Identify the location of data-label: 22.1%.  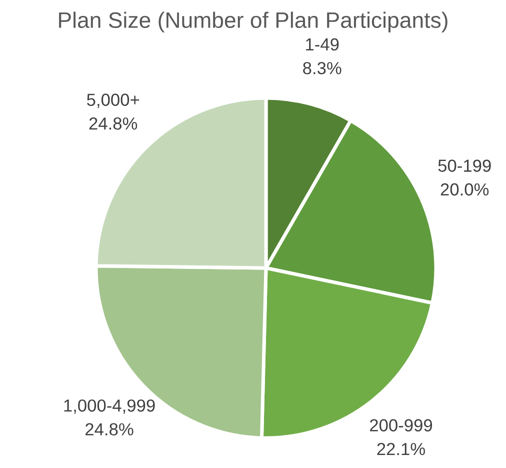
(401, 449).